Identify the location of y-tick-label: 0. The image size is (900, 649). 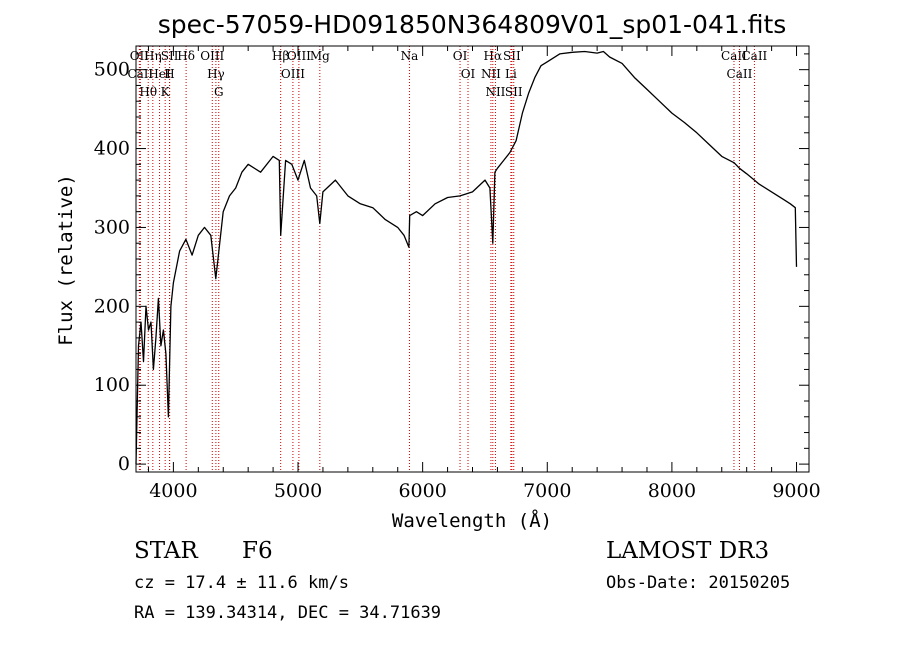
(124, 464).